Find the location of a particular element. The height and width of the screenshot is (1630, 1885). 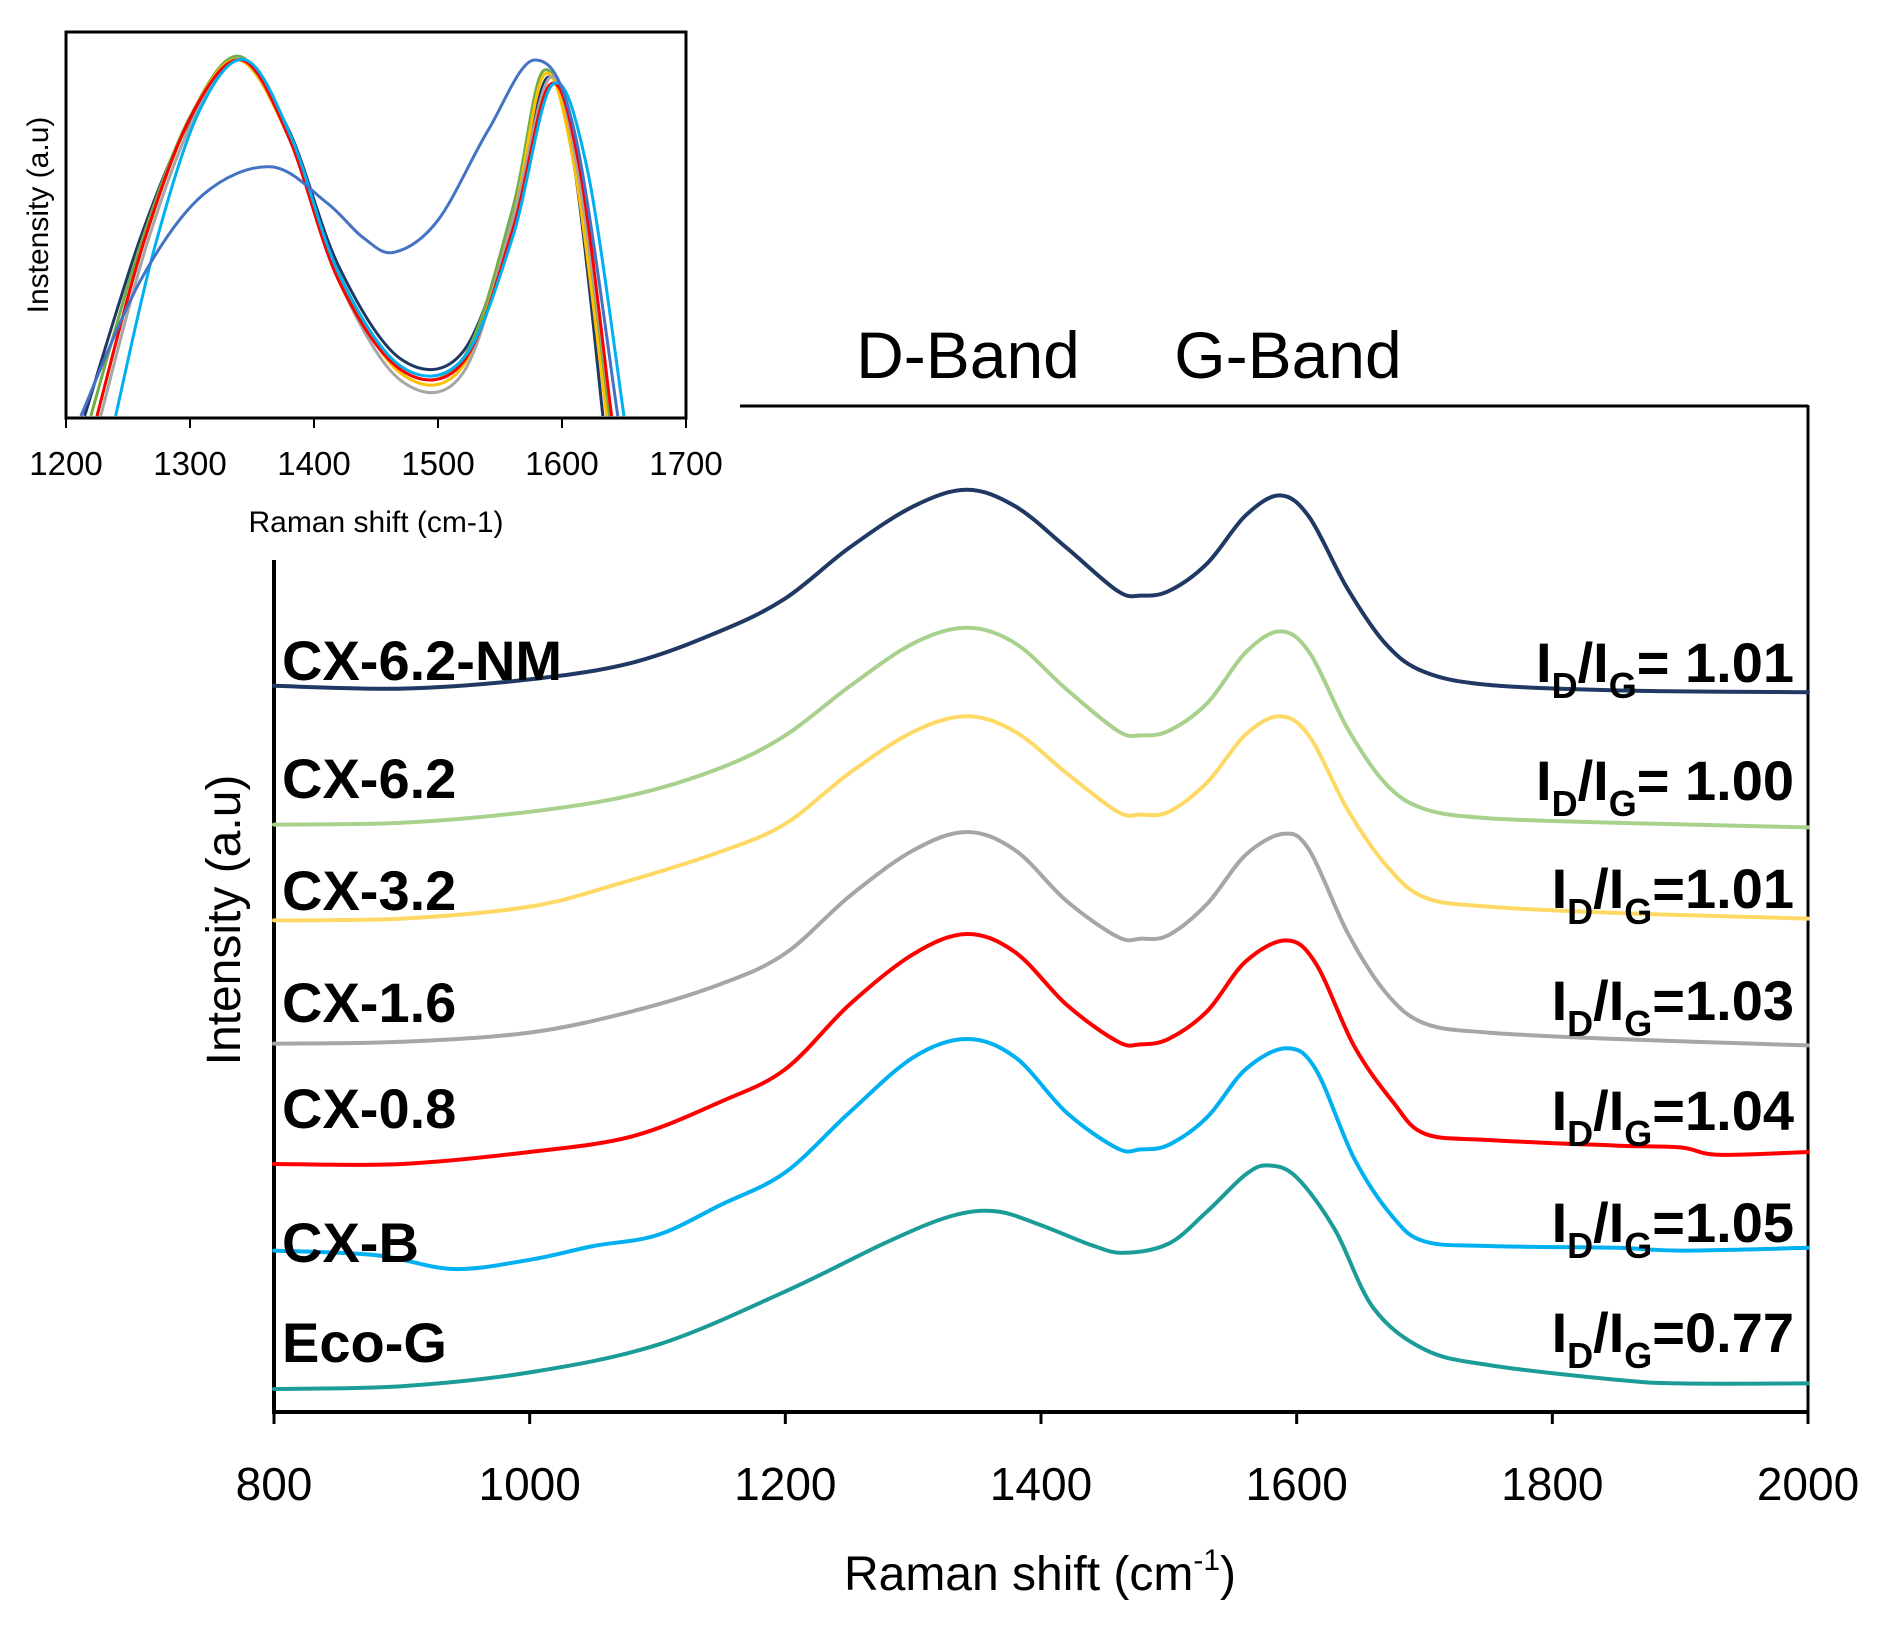

main-x-axis-title-exponent: -1 is located at coordinates (1206, 1560).